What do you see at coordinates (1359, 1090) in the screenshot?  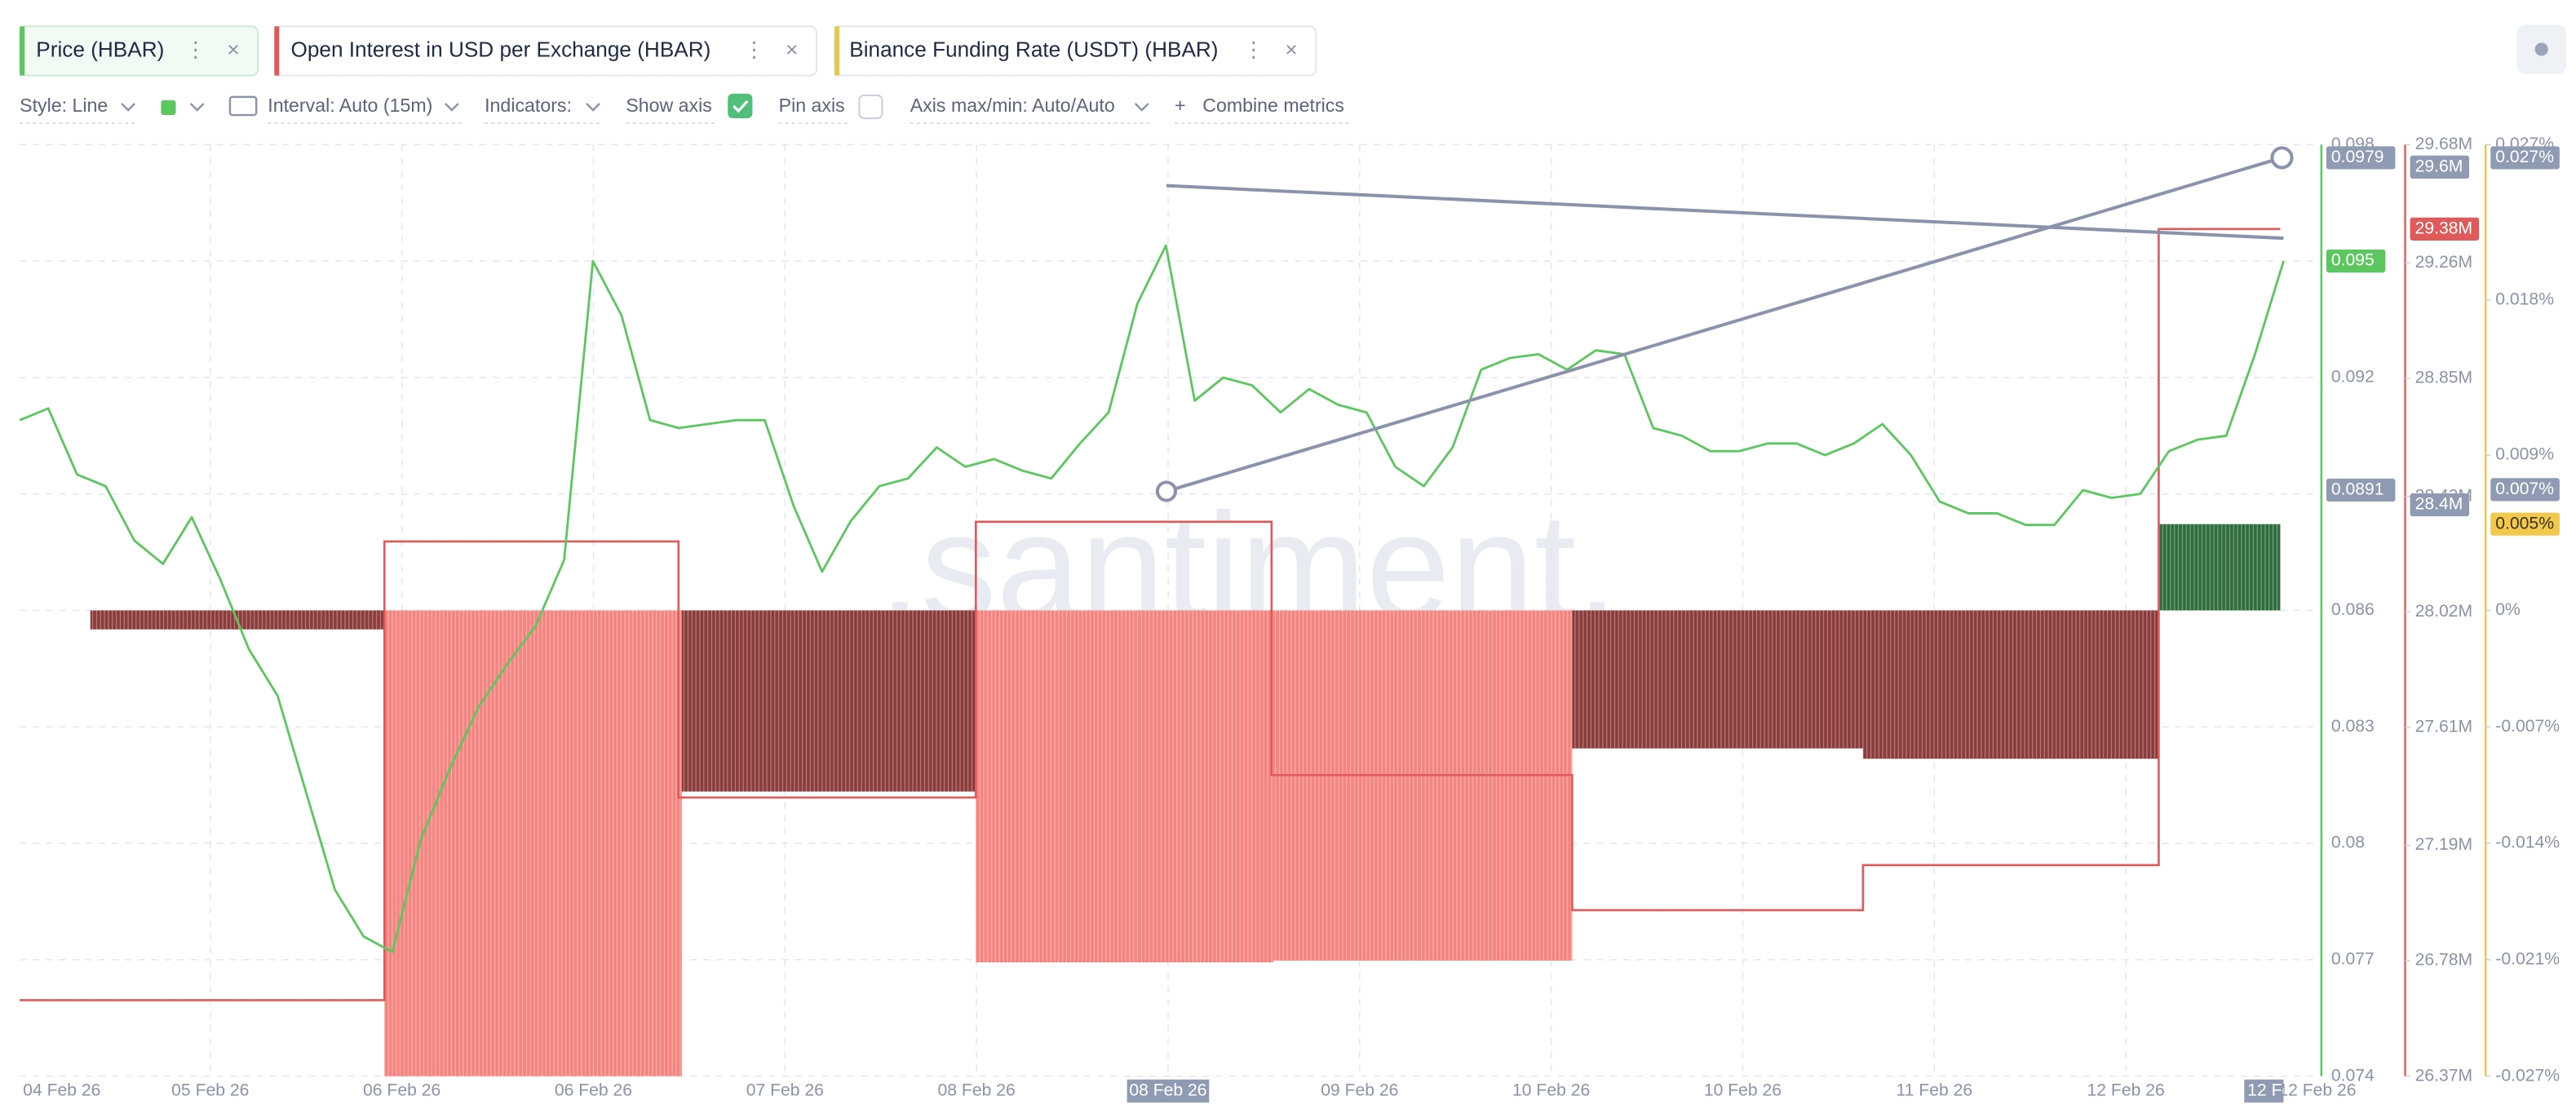 I see `x-tick-label: 09 Feb 26` at bounding box center [1359, 1090].